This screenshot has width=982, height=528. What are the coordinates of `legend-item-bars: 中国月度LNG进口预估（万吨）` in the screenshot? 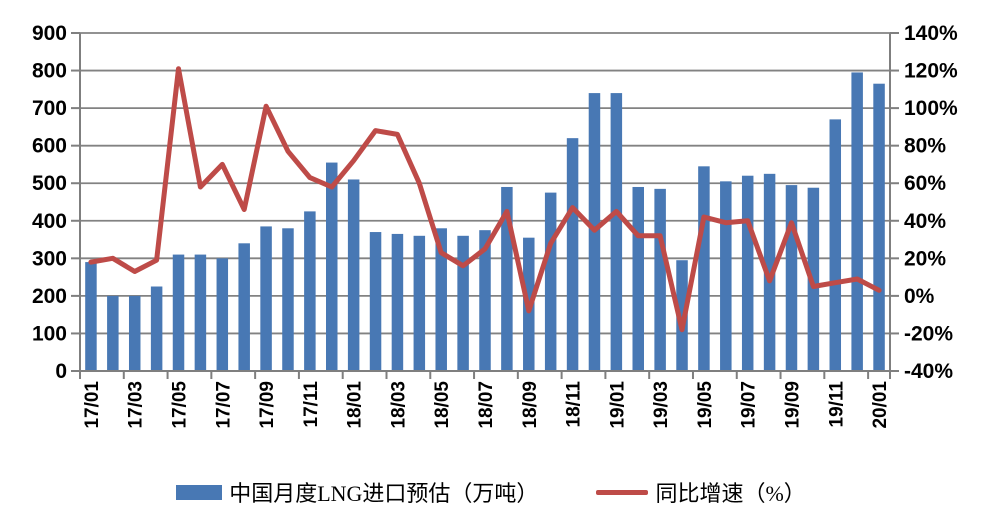 It's located at (357, 492).